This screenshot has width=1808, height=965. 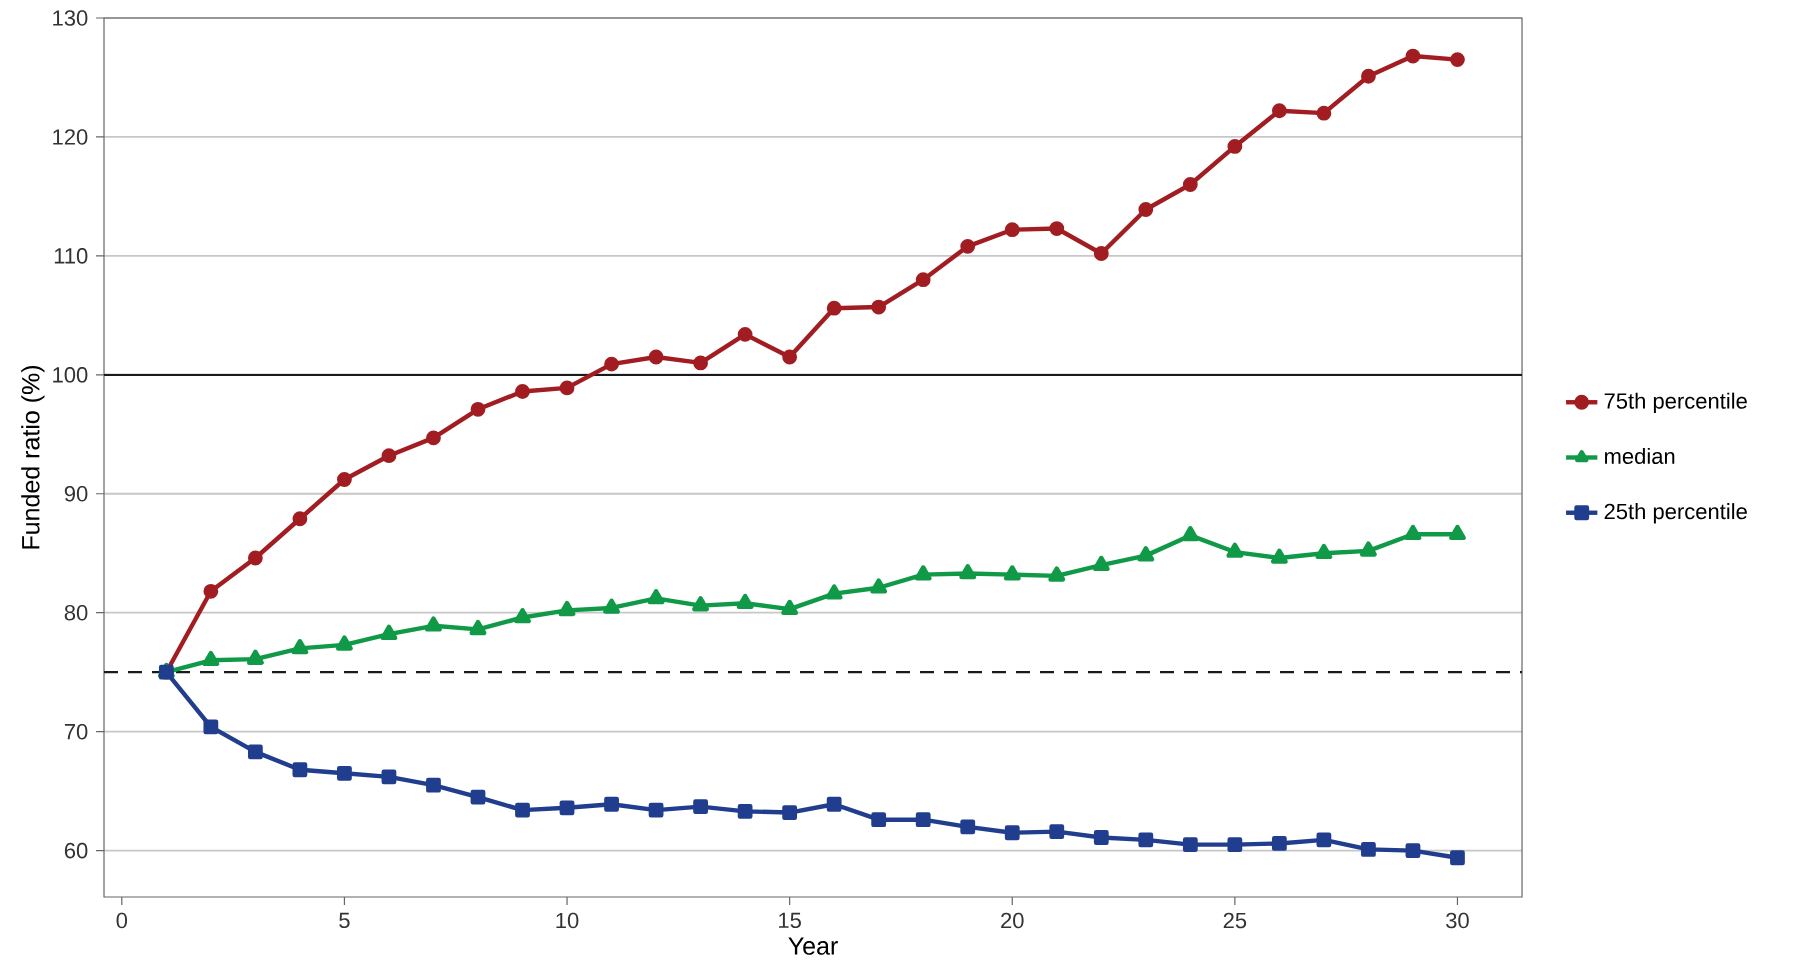 What do you see at coordinates (70, 375) in the screenshot?
I see `y-tick-label: 100` at bounding box center [70, 375].